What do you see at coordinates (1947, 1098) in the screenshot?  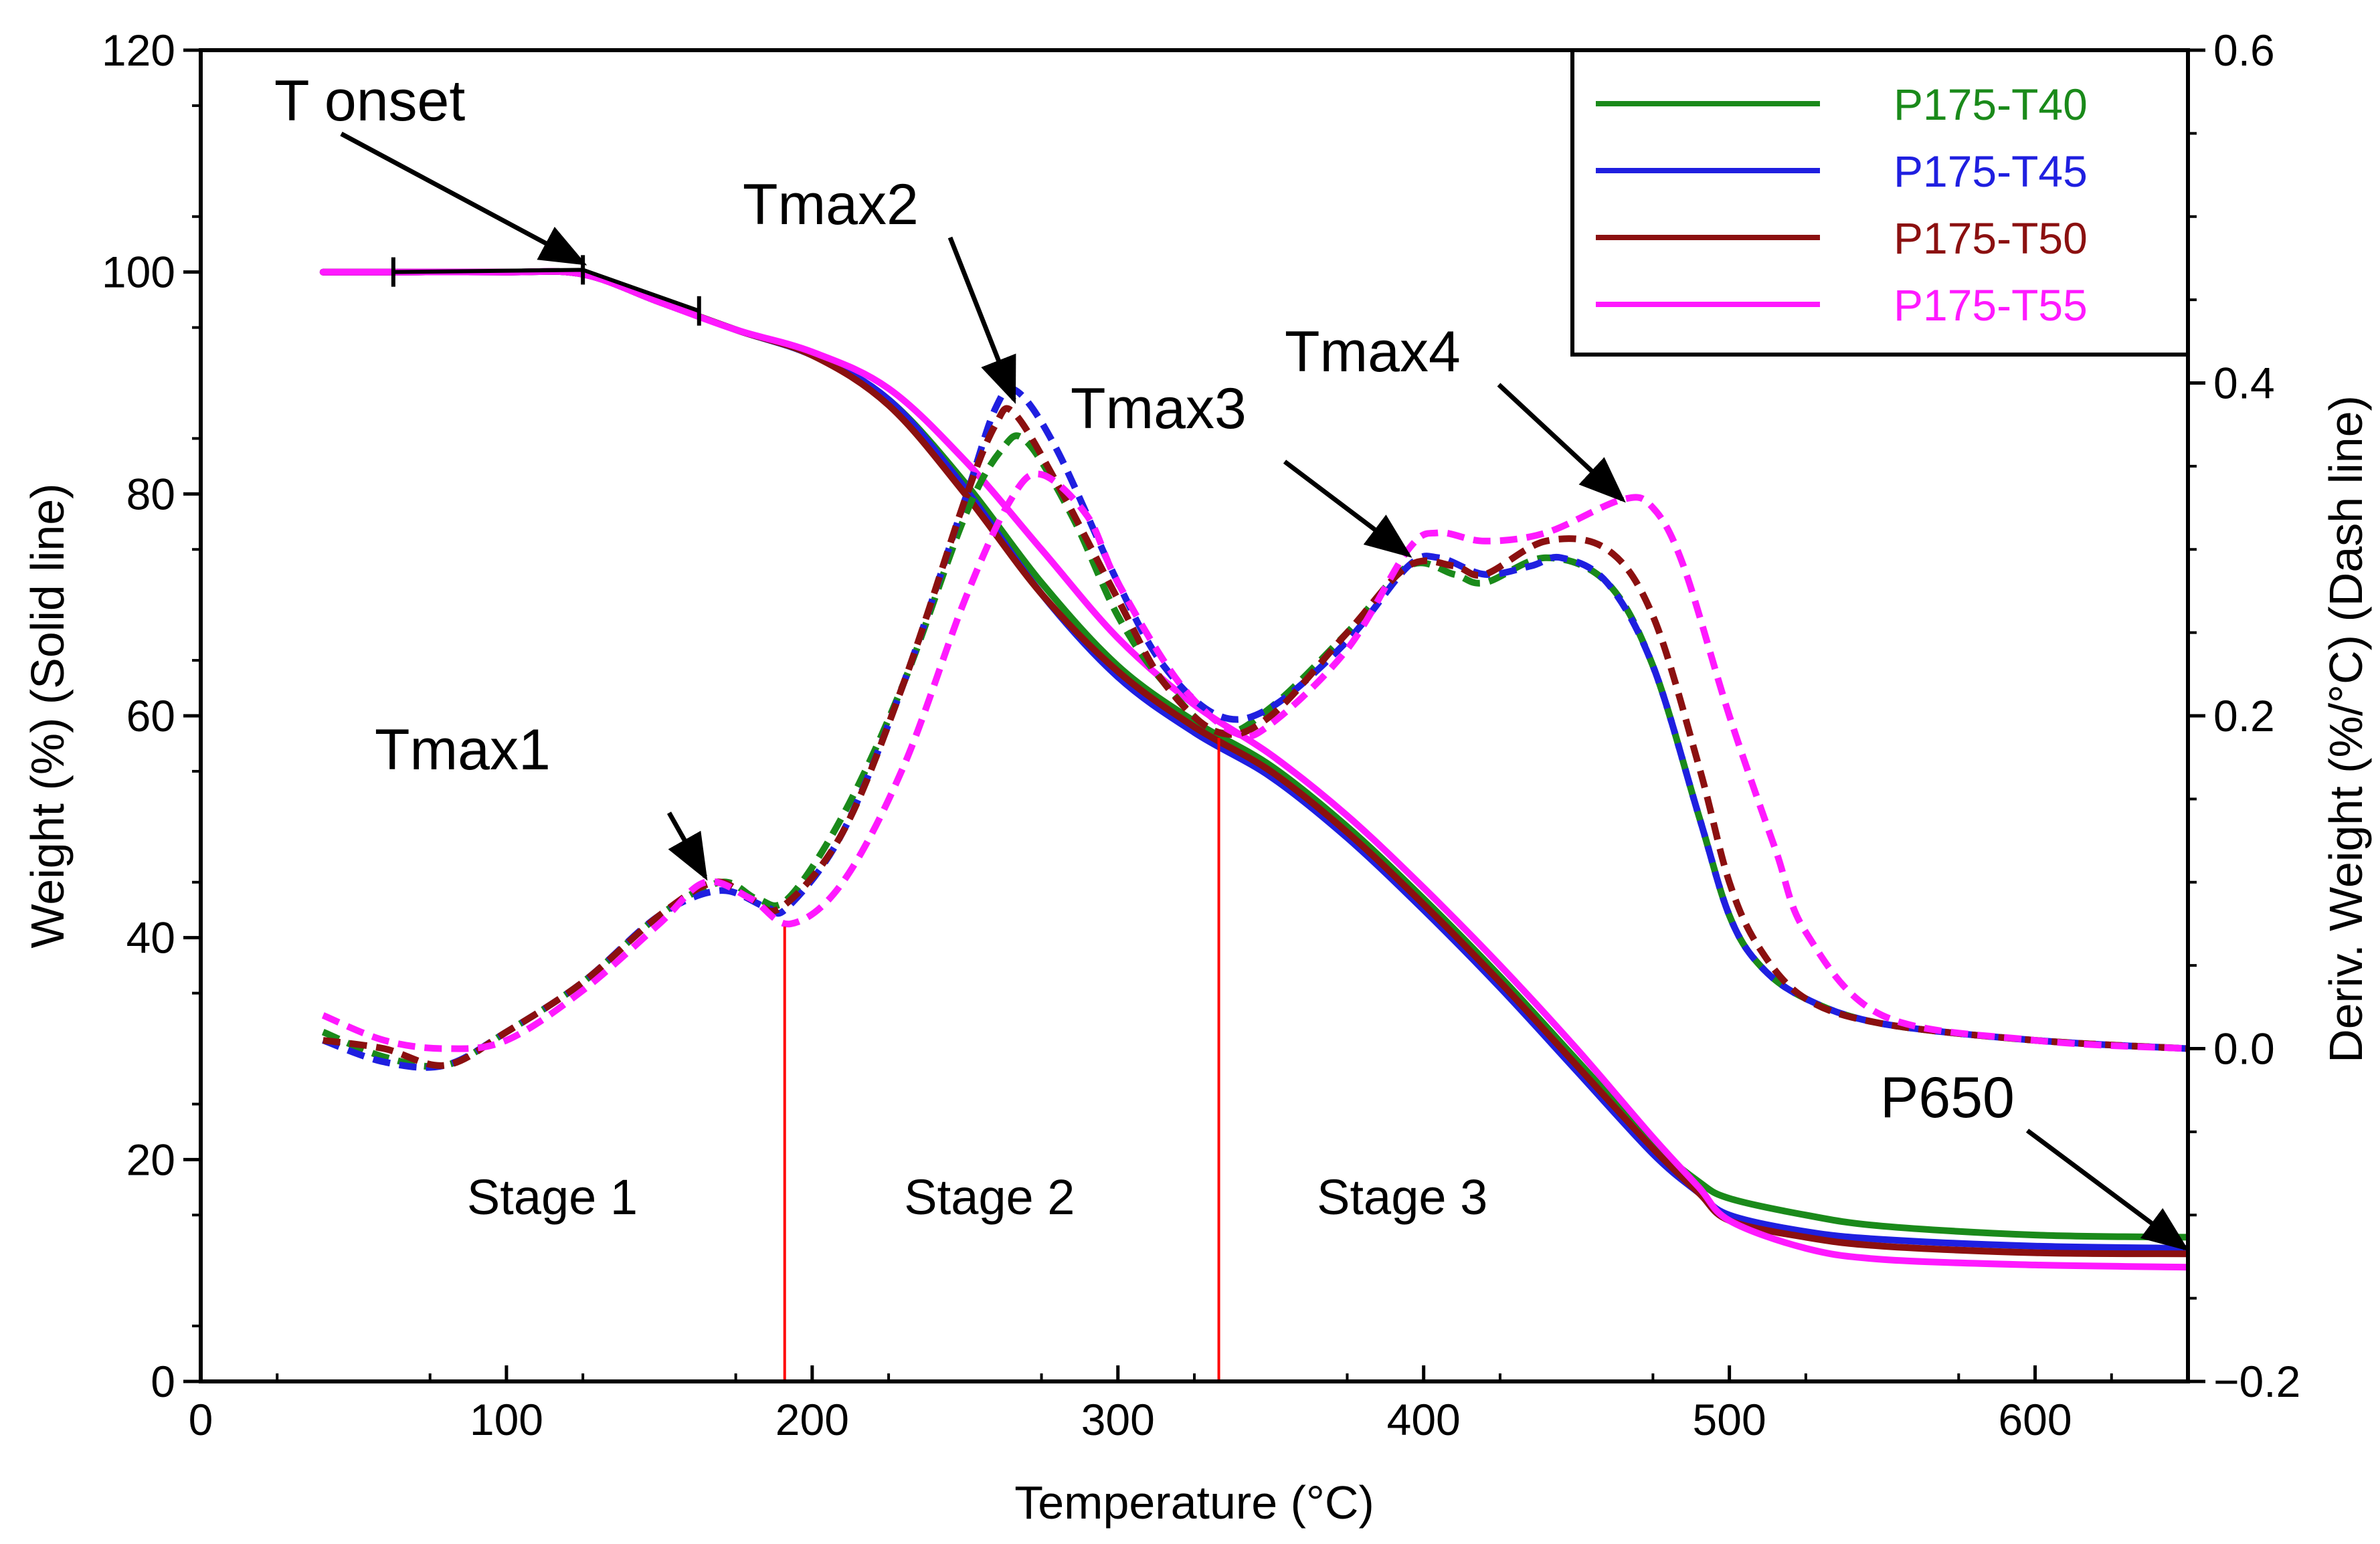 I see `annotation-p650: P650` at bounding box center [1947, 1098].